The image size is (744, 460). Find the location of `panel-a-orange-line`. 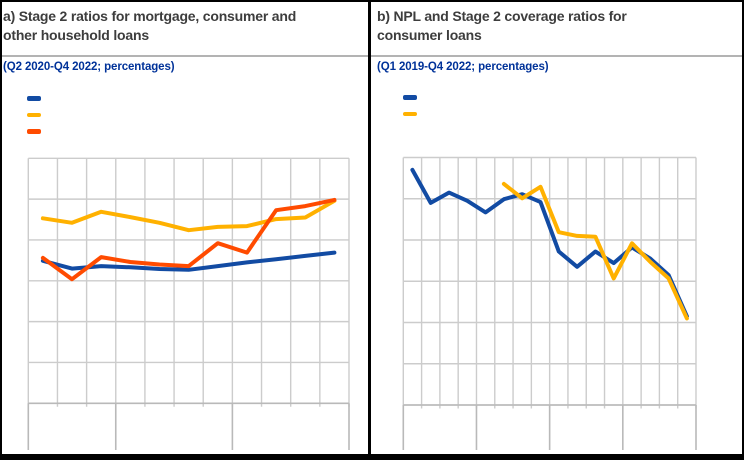

panel-a-orange-line is located at coordinates (188, 239).